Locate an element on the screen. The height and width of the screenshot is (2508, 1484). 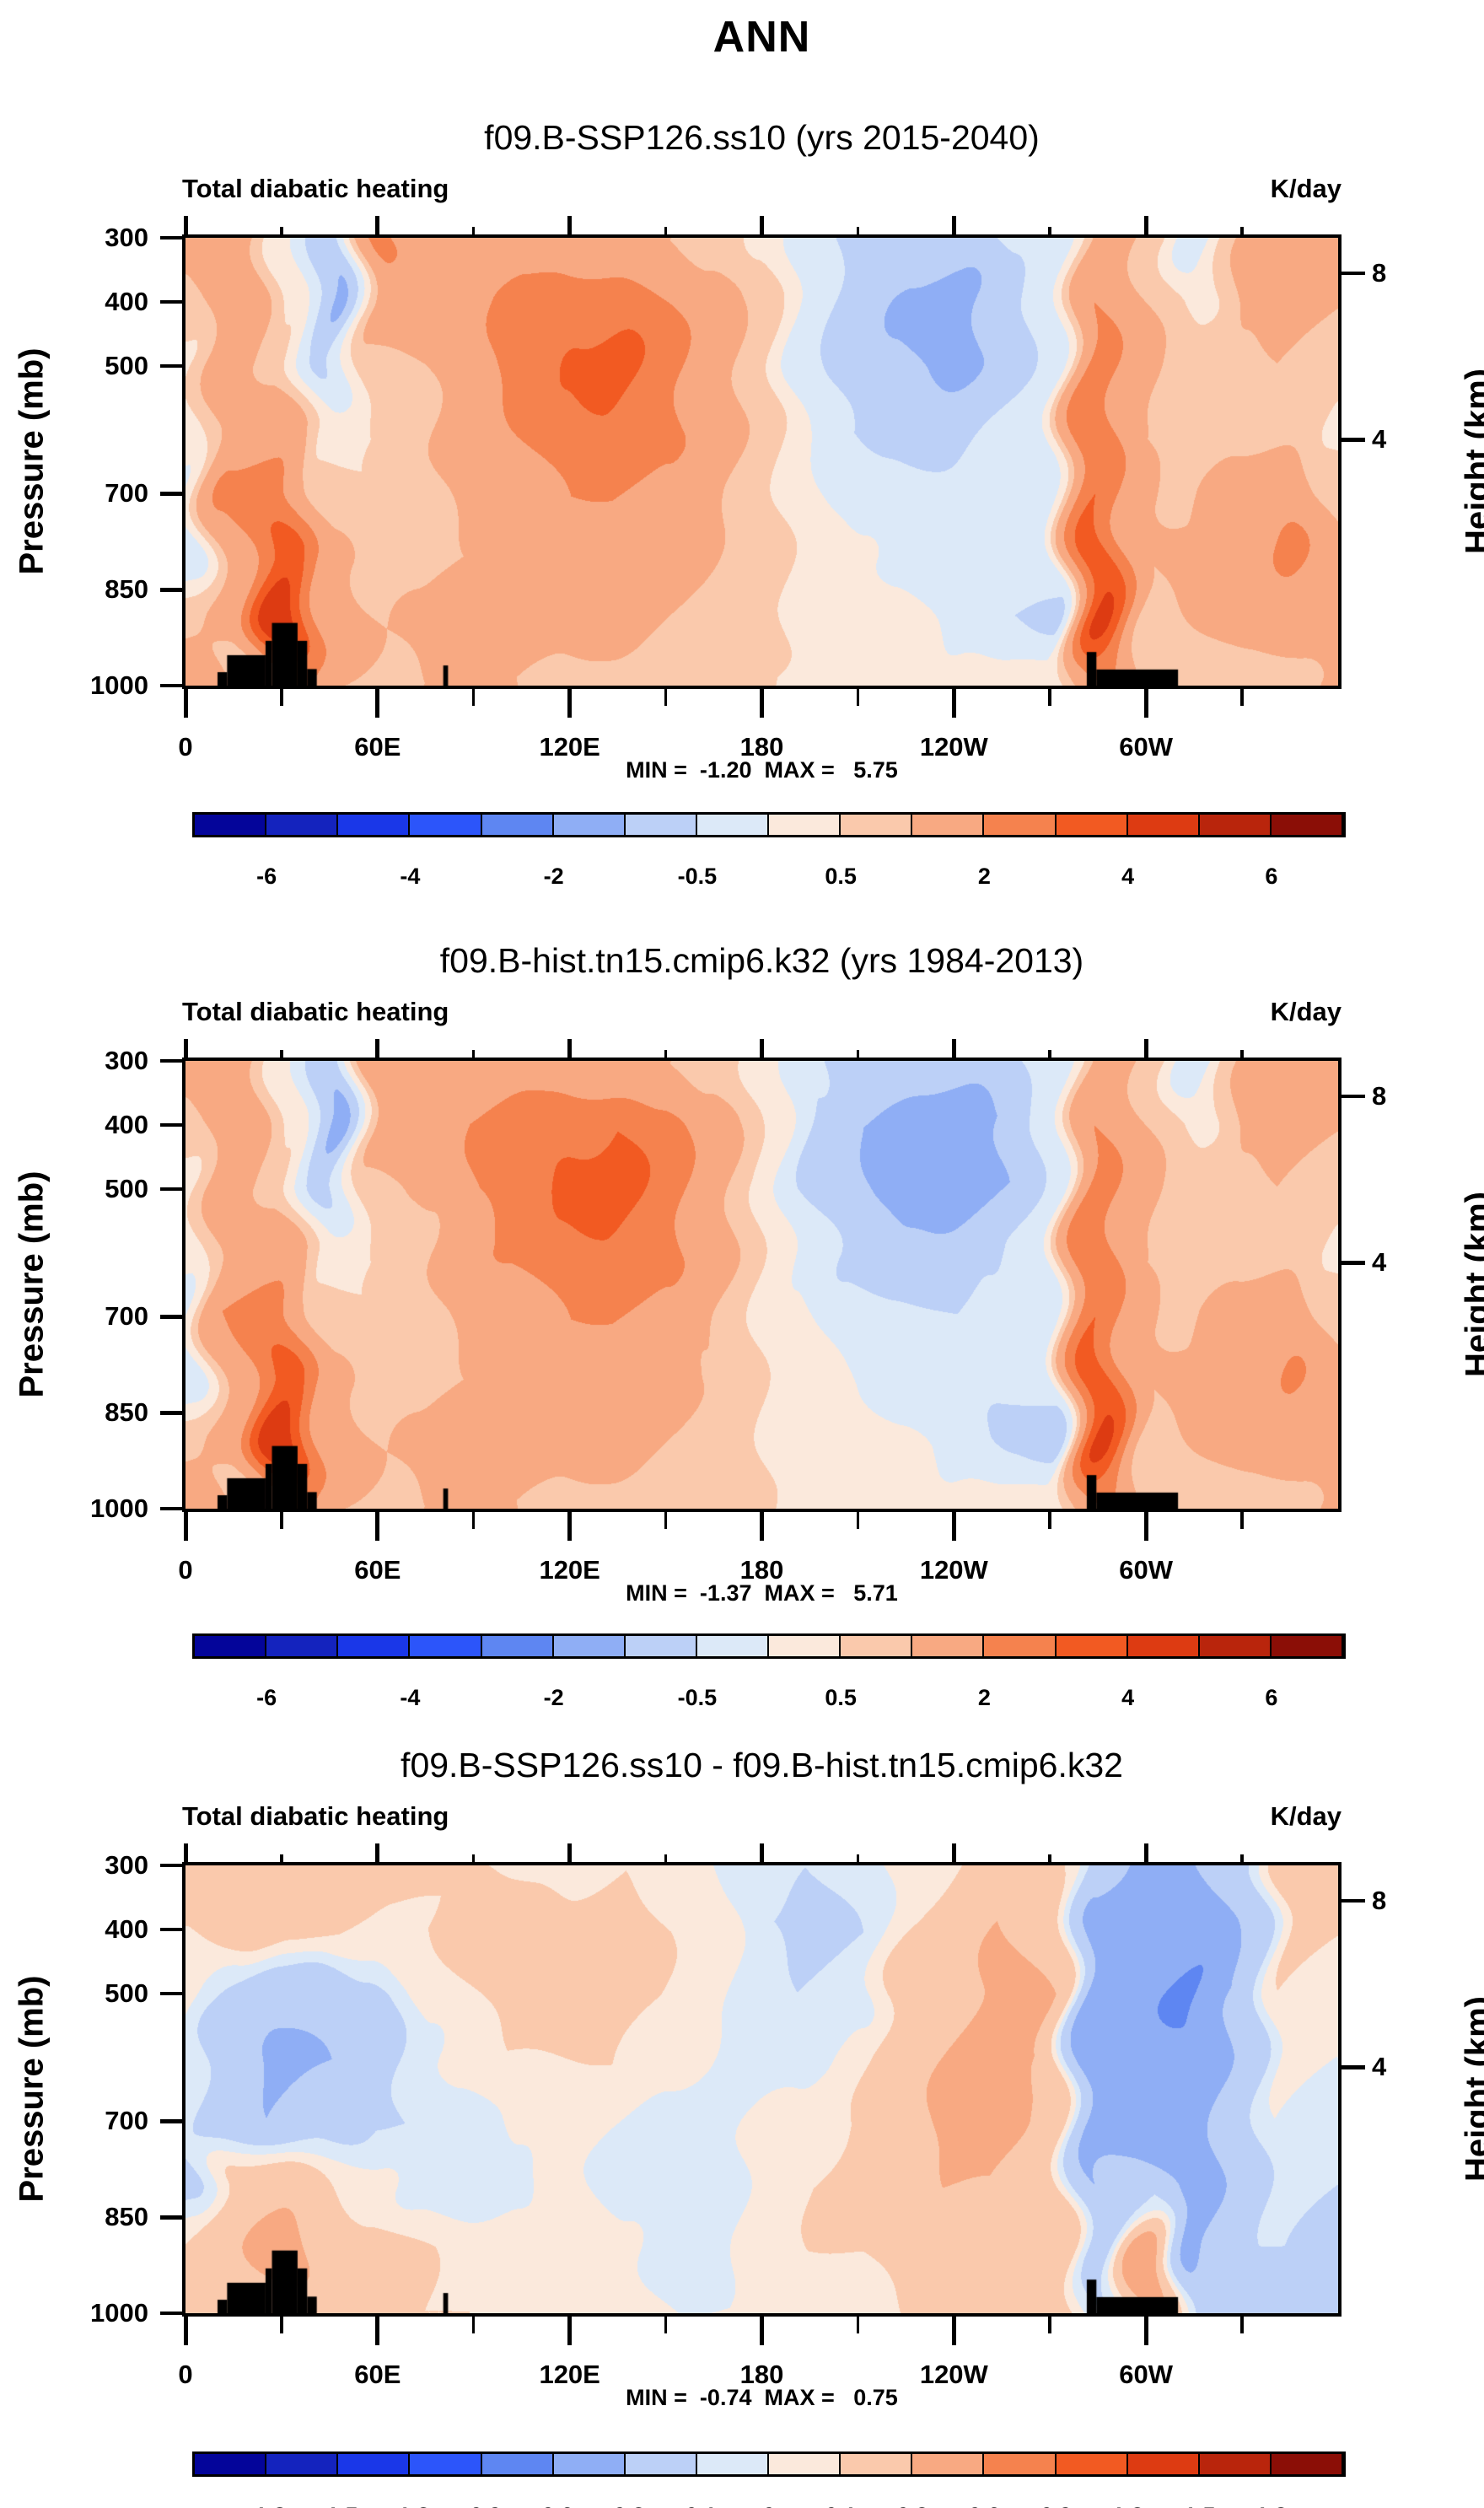
longitude-tick-label: 120E is located at coordinates (569, 747).